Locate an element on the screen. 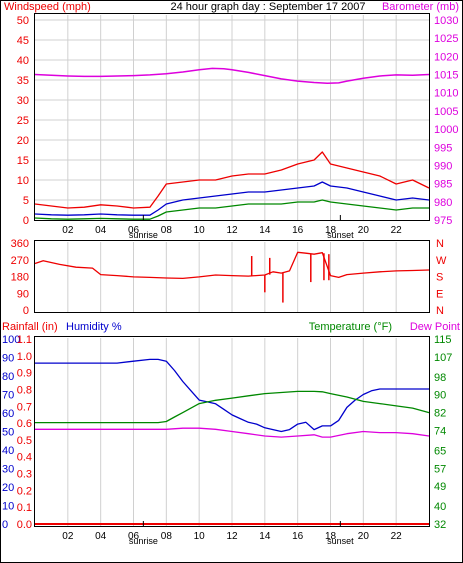 This screenshot has height=563, width=463. panel-2-series is located at coordinates (232, 277).